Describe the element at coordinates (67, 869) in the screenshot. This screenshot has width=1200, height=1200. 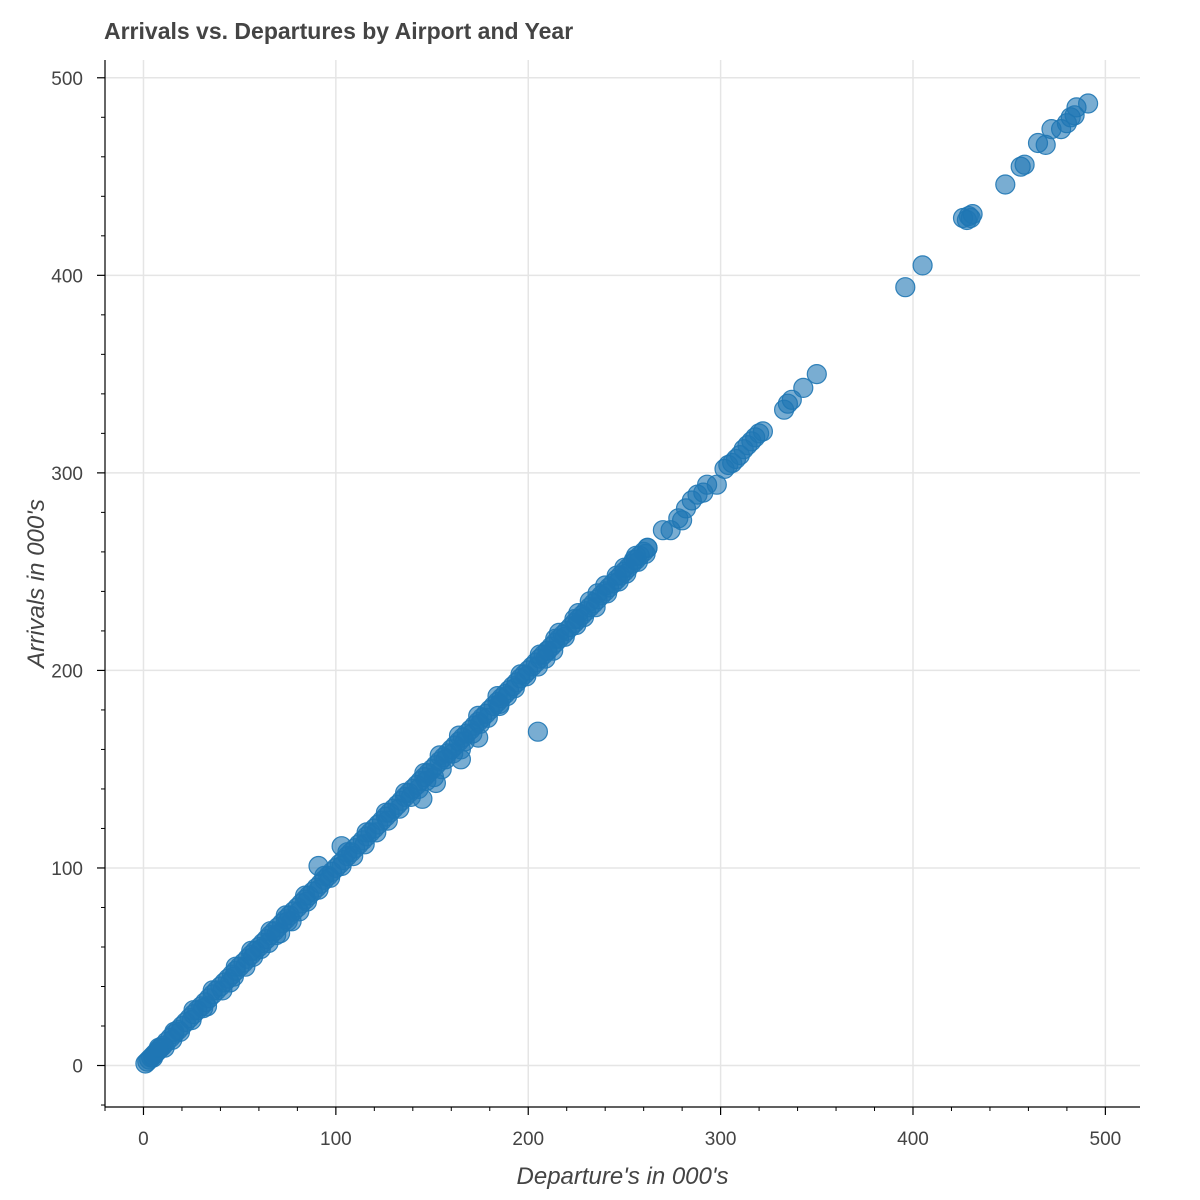
I see `y-tick-label: 100` at that location.